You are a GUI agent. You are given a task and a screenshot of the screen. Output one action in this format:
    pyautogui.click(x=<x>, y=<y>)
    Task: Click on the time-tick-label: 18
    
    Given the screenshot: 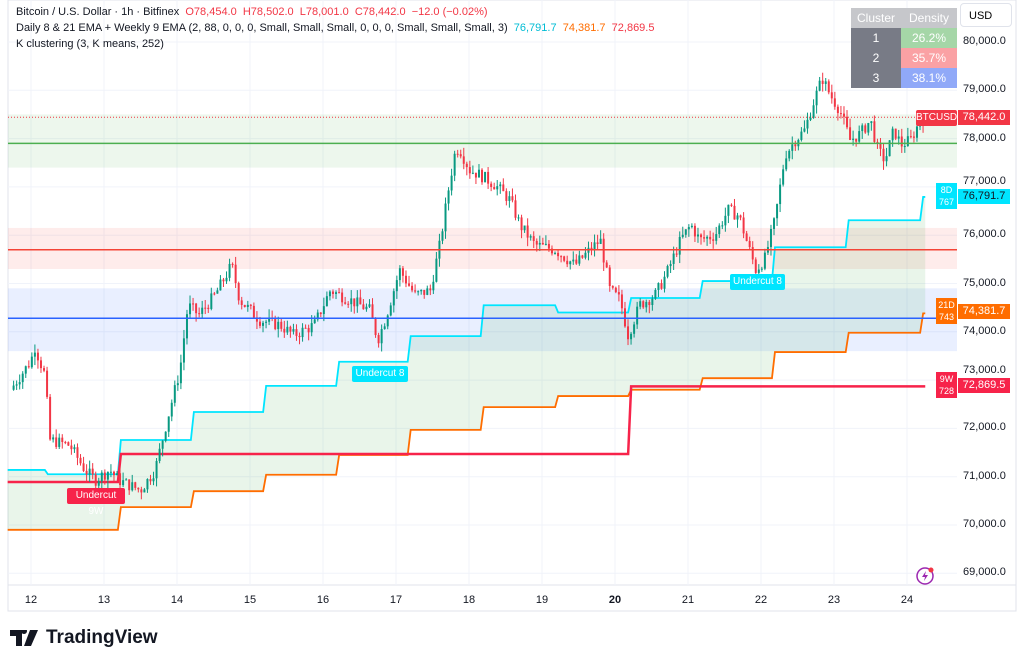 What is the action you would take?
    pyautogui.click(x=469, y=600)
    